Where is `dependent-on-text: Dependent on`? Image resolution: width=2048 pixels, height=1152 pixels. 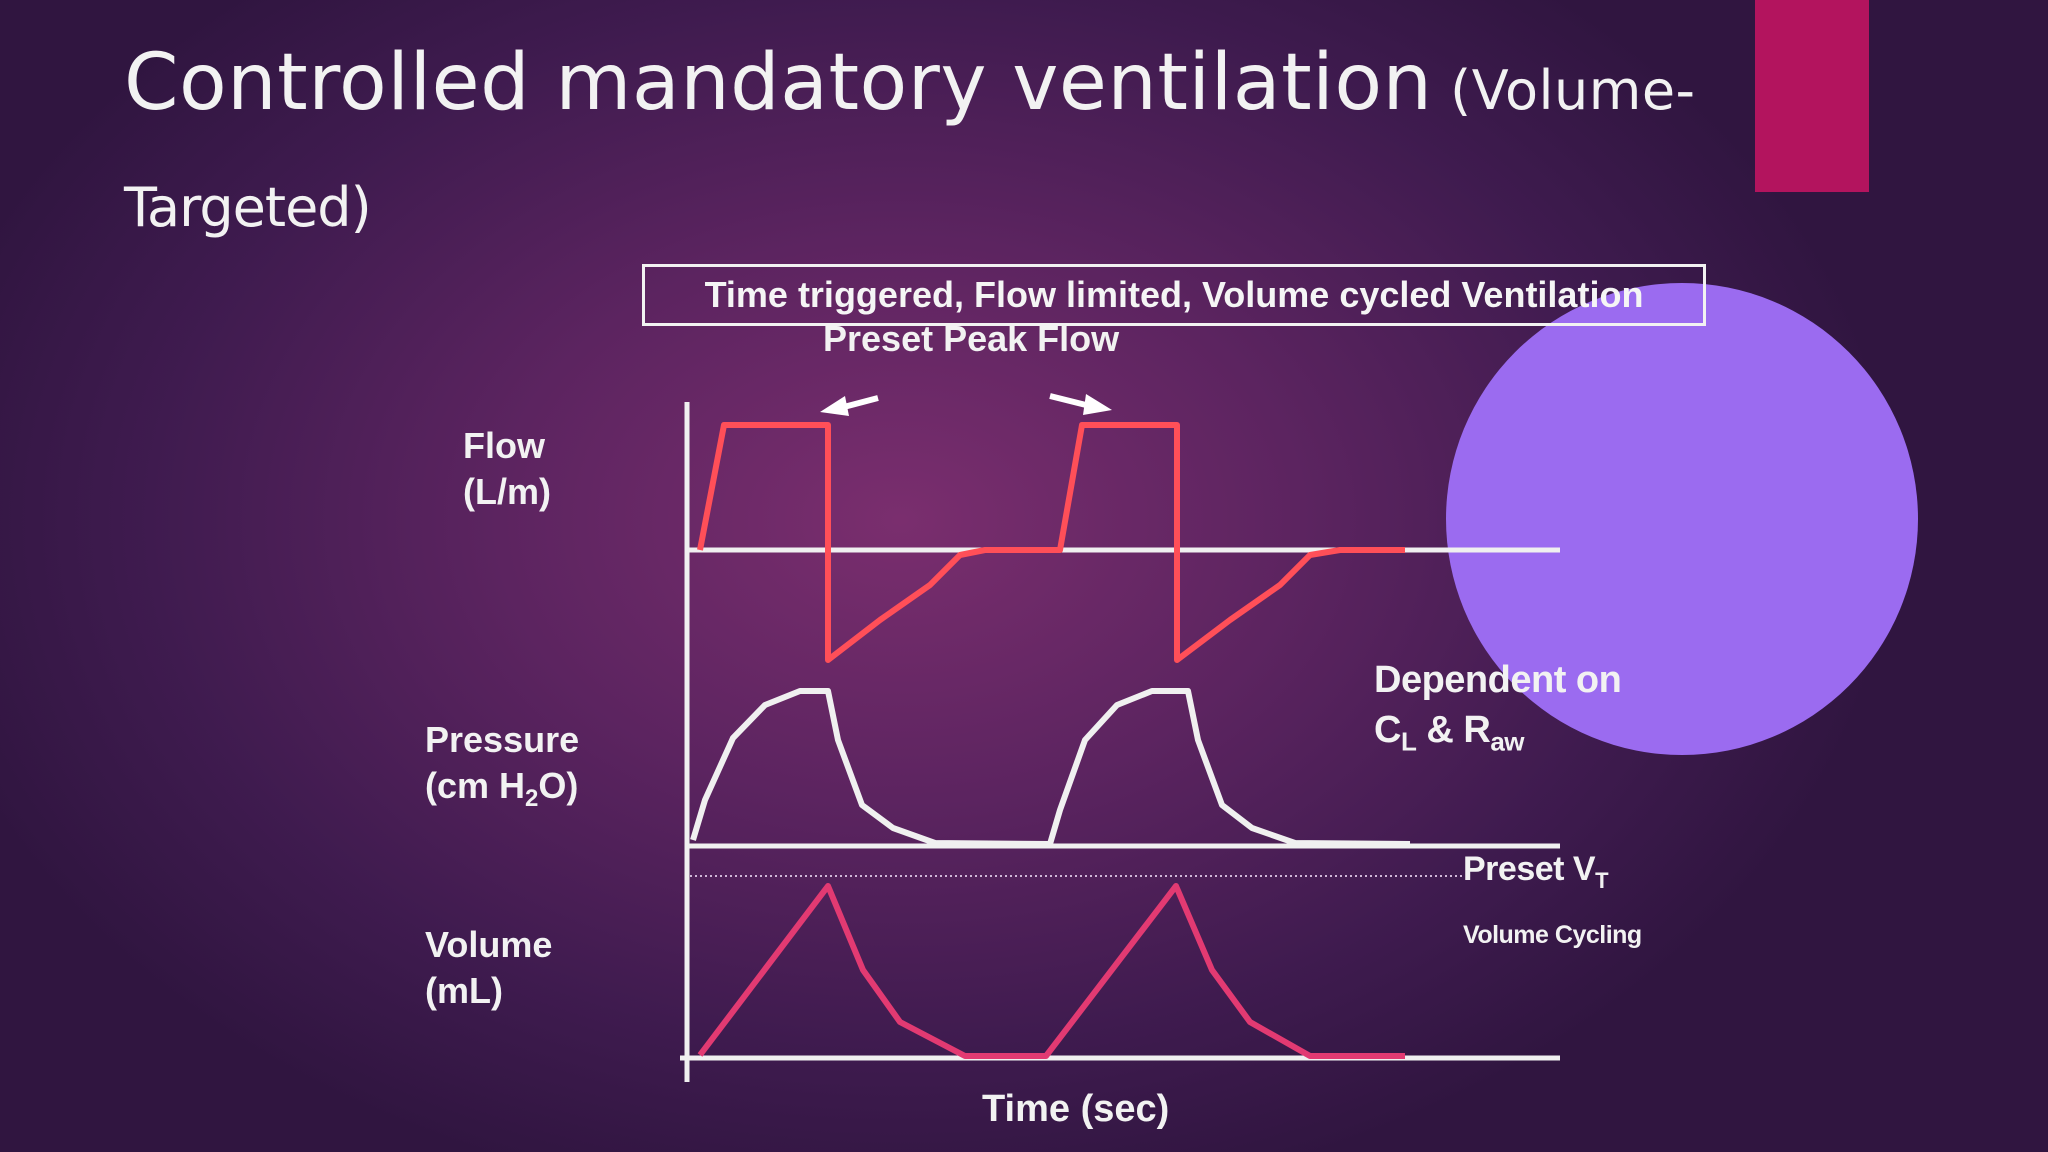 dependent-on-text: Dependent on is located at coordinates (1498, 680).